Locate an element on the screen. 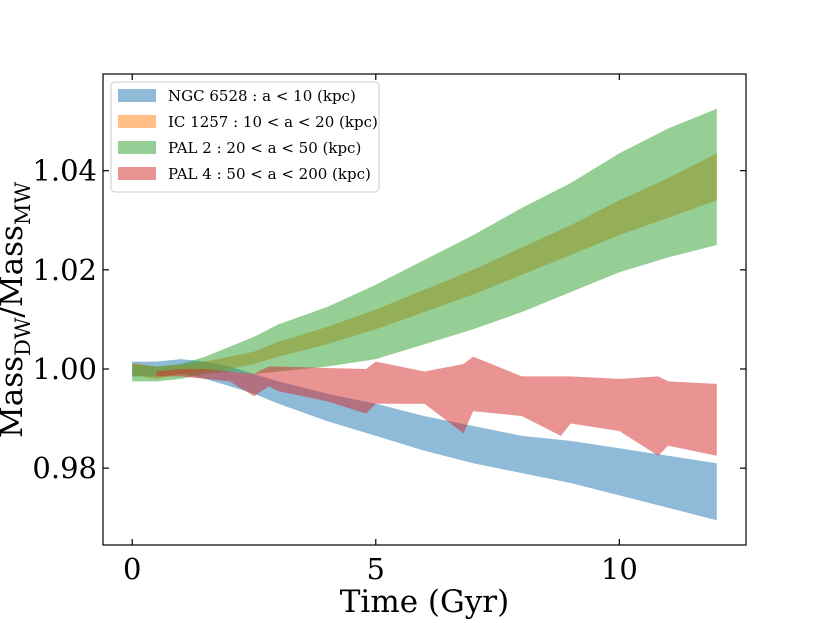  x-tick-label-2: 10 is located at coordinates (619, 569).